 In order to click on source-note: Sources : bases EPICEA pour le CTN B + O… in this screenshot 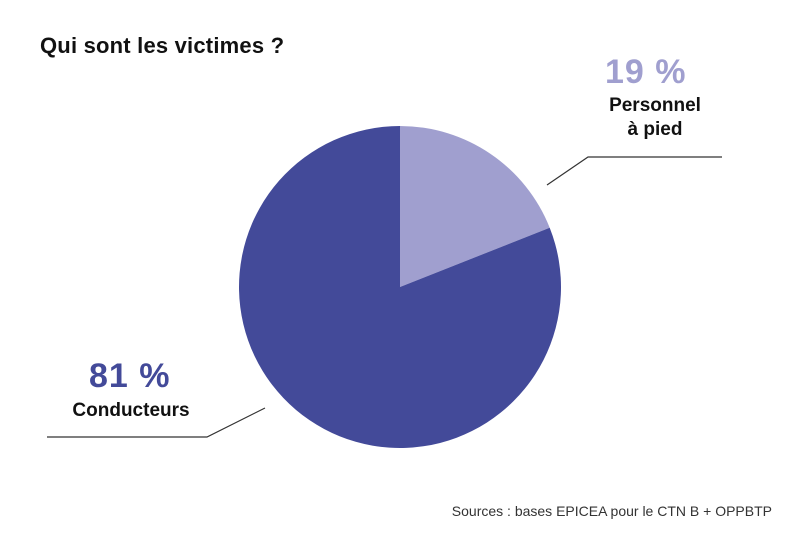, I will do `click(611, 511)`.